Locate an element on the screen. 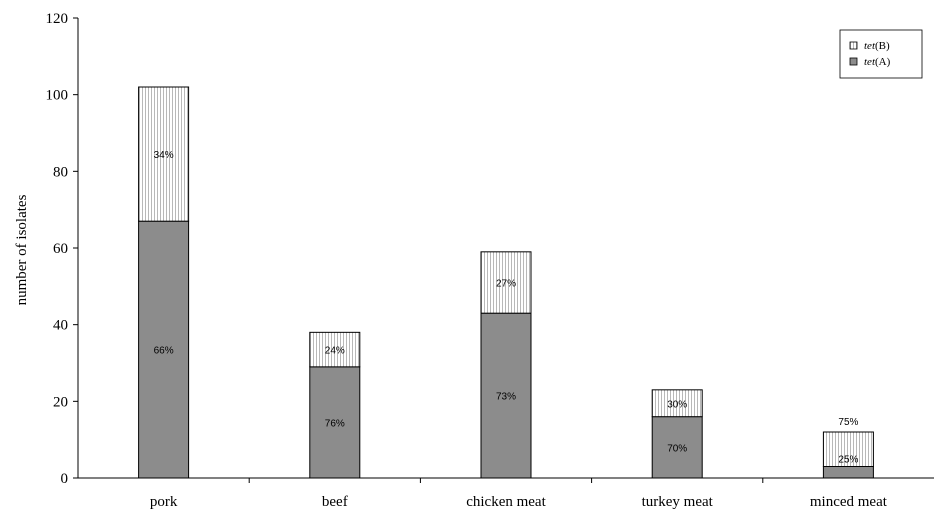 The width and height of the screenshot is (934, 517). bar-value-label: 66% is located at coordinates (164, 351).